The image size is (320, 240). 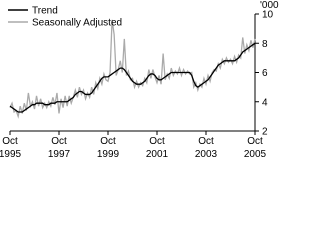 I want to click on x-tick-label: 1999, so click(x=108, y=154).